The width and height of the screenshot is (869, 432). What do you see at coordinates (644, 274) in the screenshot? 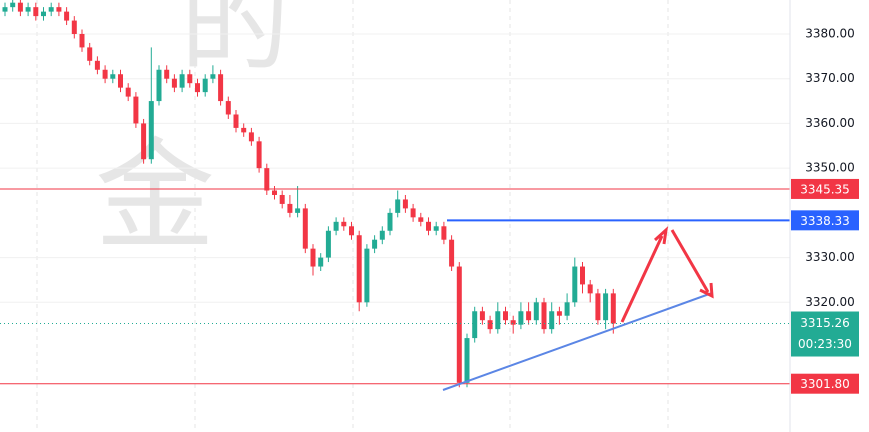
I see `arrow-up` at bounding box center [644, 274].